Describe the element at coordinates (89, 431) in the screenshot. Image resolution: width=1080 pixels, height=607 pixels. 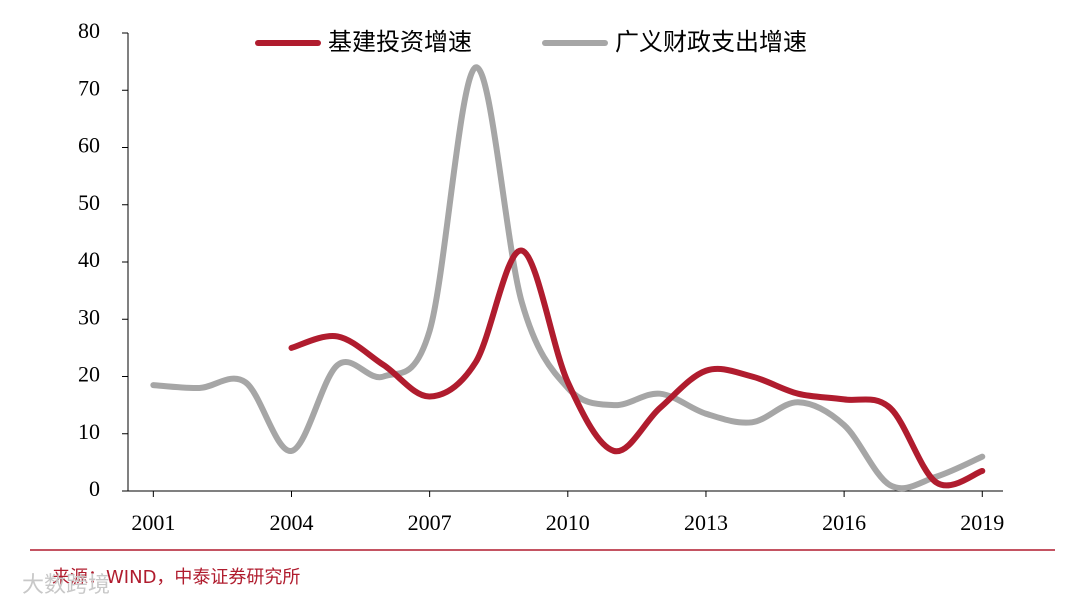
I see `y-tick-label: 10` at that location.